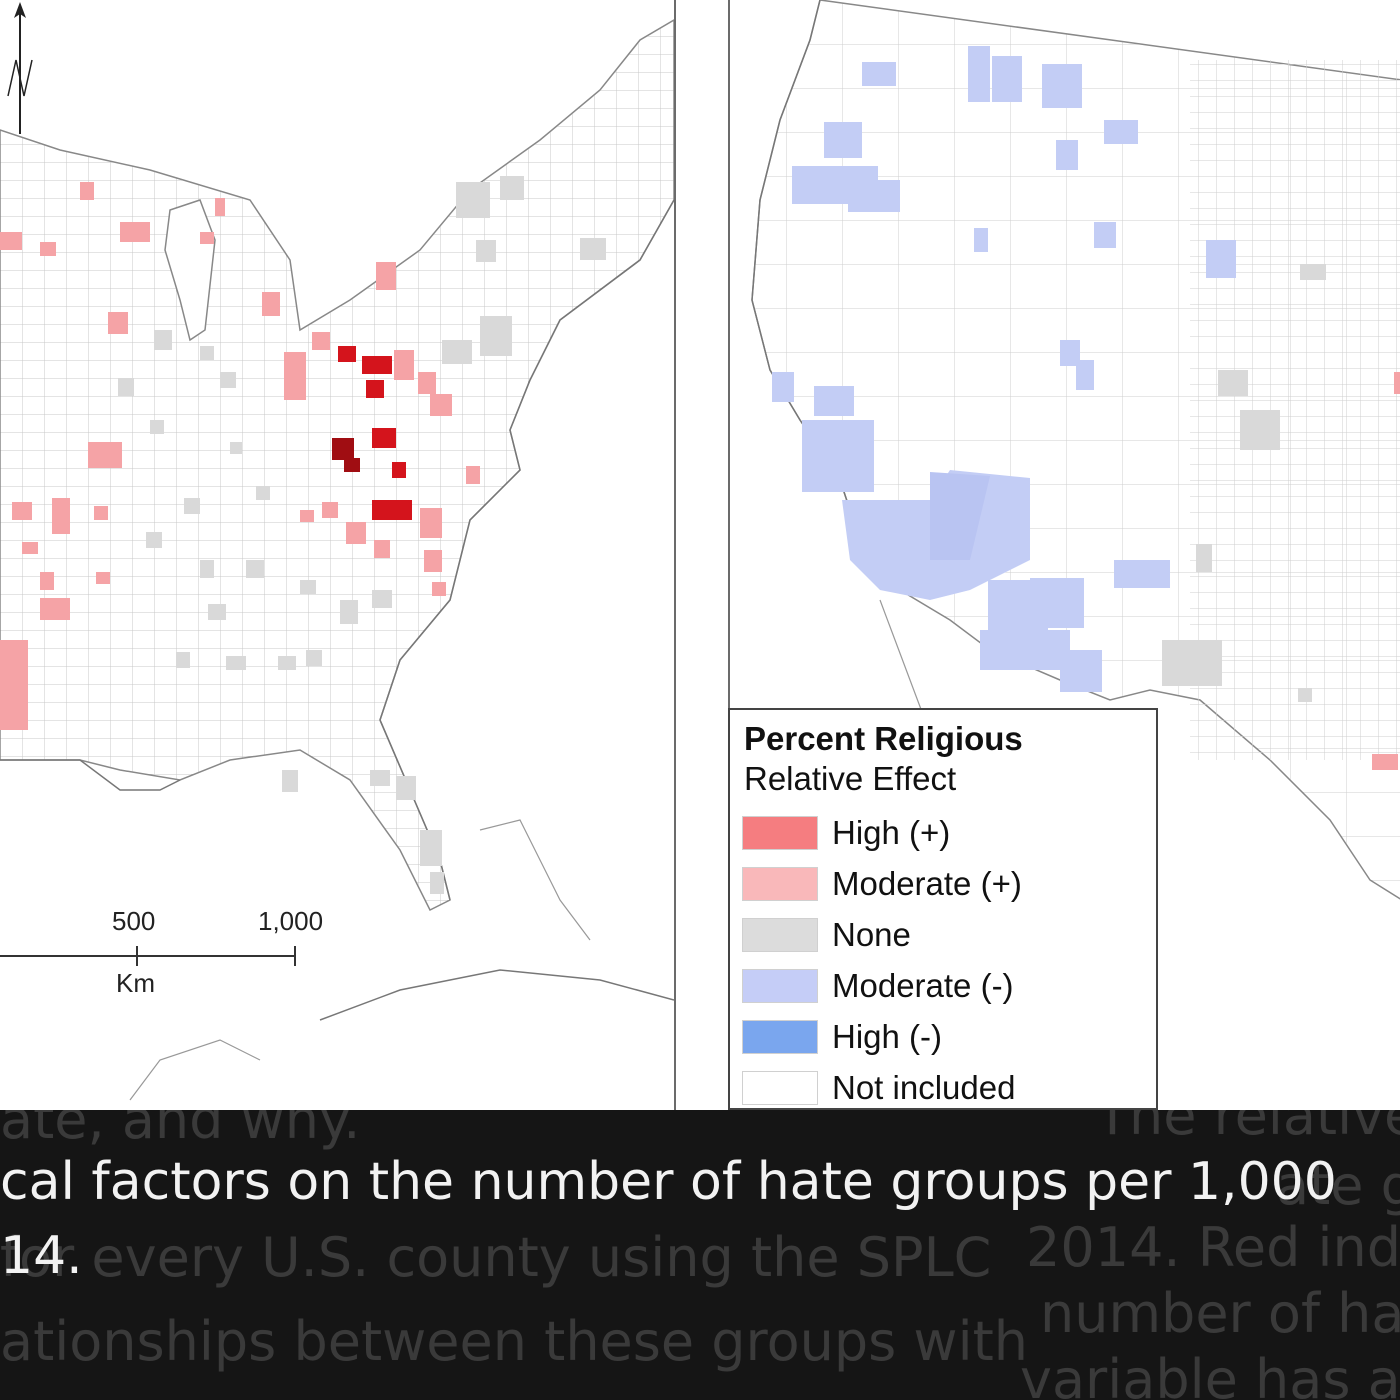 The height and width of the screenshot is (1400, 1400). I want to click on scale-label-1000: 1,000, so click(291, 921).